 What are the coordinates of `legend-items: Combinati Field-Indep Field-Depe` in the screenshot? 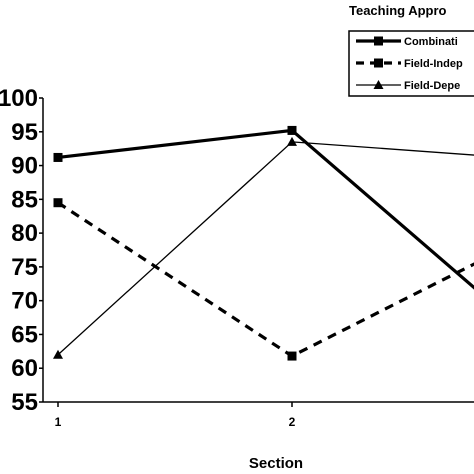 It's located at (409, 64).